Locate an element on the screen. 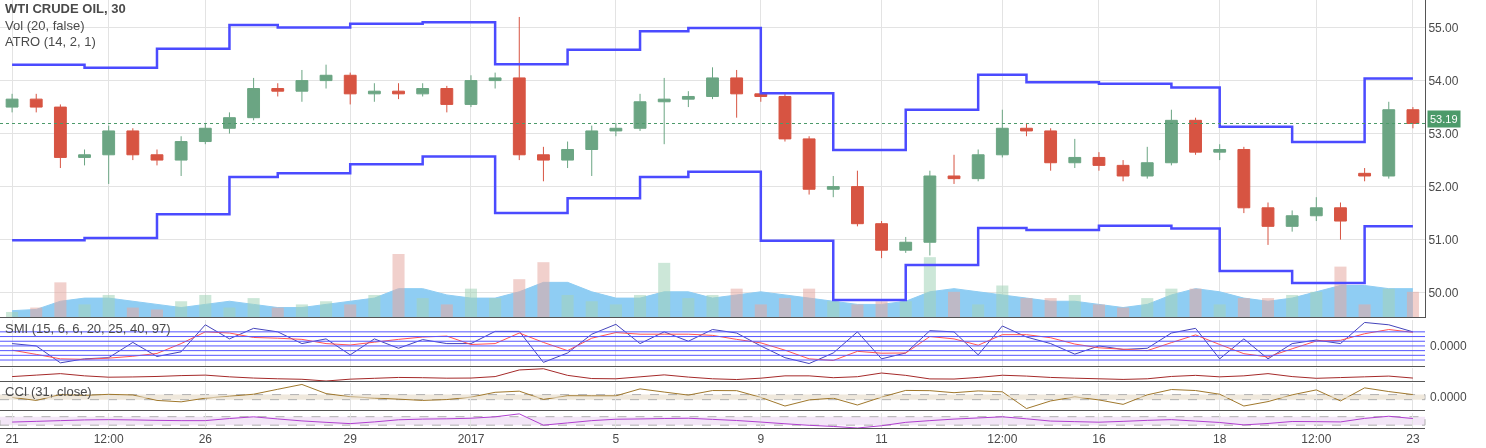  ref-line-label: 53.19 is located at coordinates (1444, 119).